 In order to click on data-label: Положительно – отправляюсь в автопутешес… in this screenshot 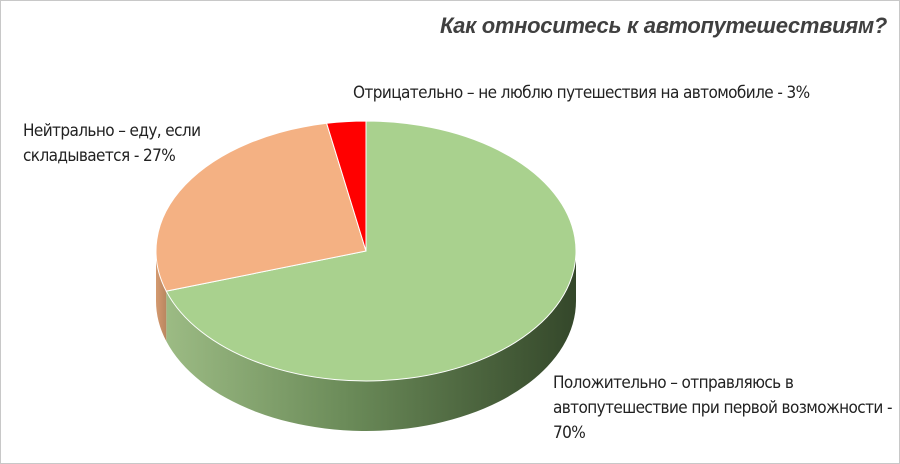, I will do `click(723, 408)`.